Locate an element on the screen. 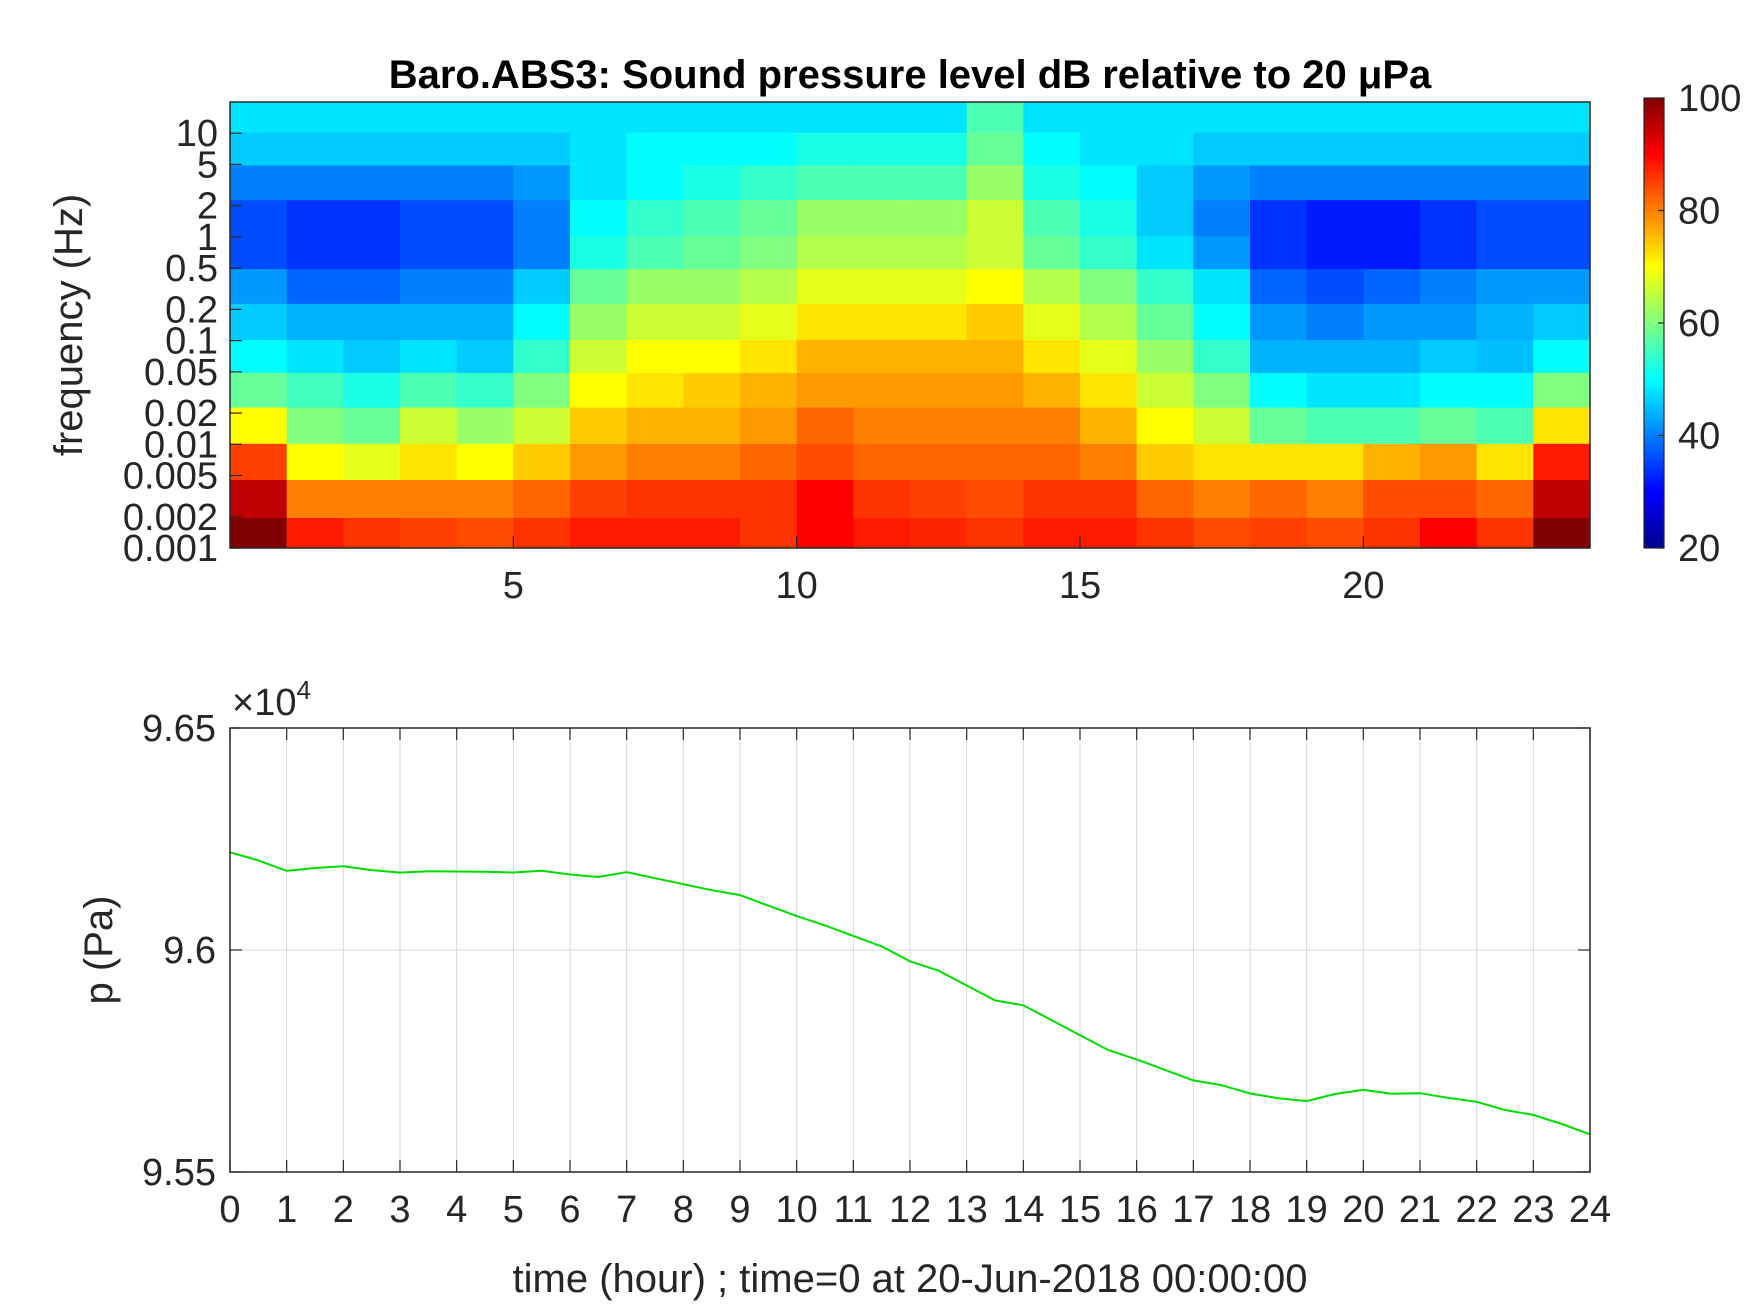 This screenshot has height=1313, width=1750. colorbar-ticks: 20 40 60 80 100 is located at coordinates (1699, 324).